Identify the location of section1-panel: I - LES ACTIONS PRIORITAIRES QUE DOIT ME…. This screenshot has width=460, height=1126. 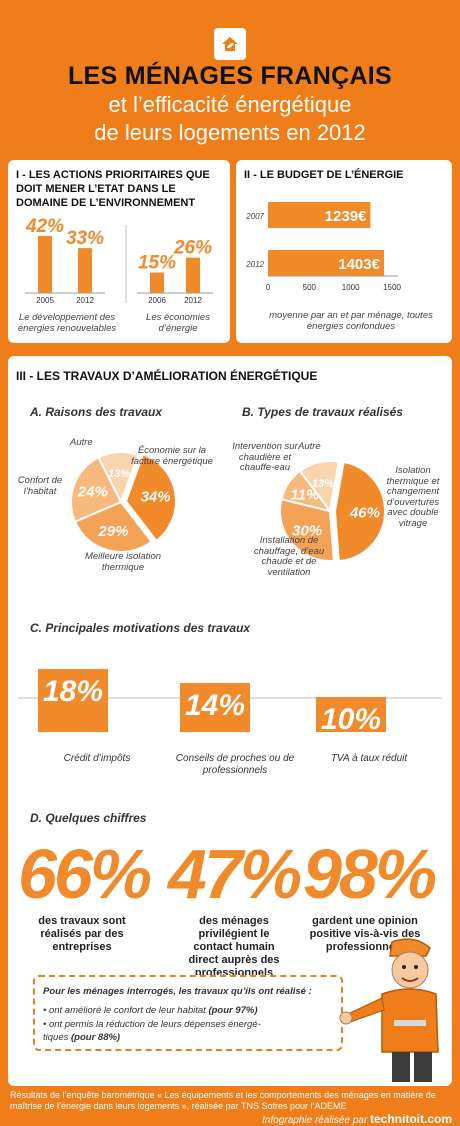
(119, 251).